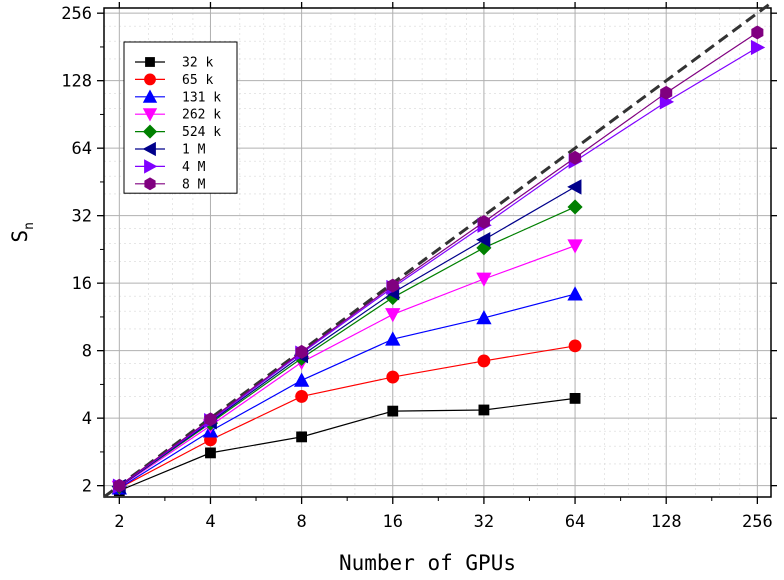 The height and width of the screenshot is (580, 784). I want to click on legend: 32 k 65 k 131 k 262 k 524 k 1 M 4 M 8 M, so click(180, 117).